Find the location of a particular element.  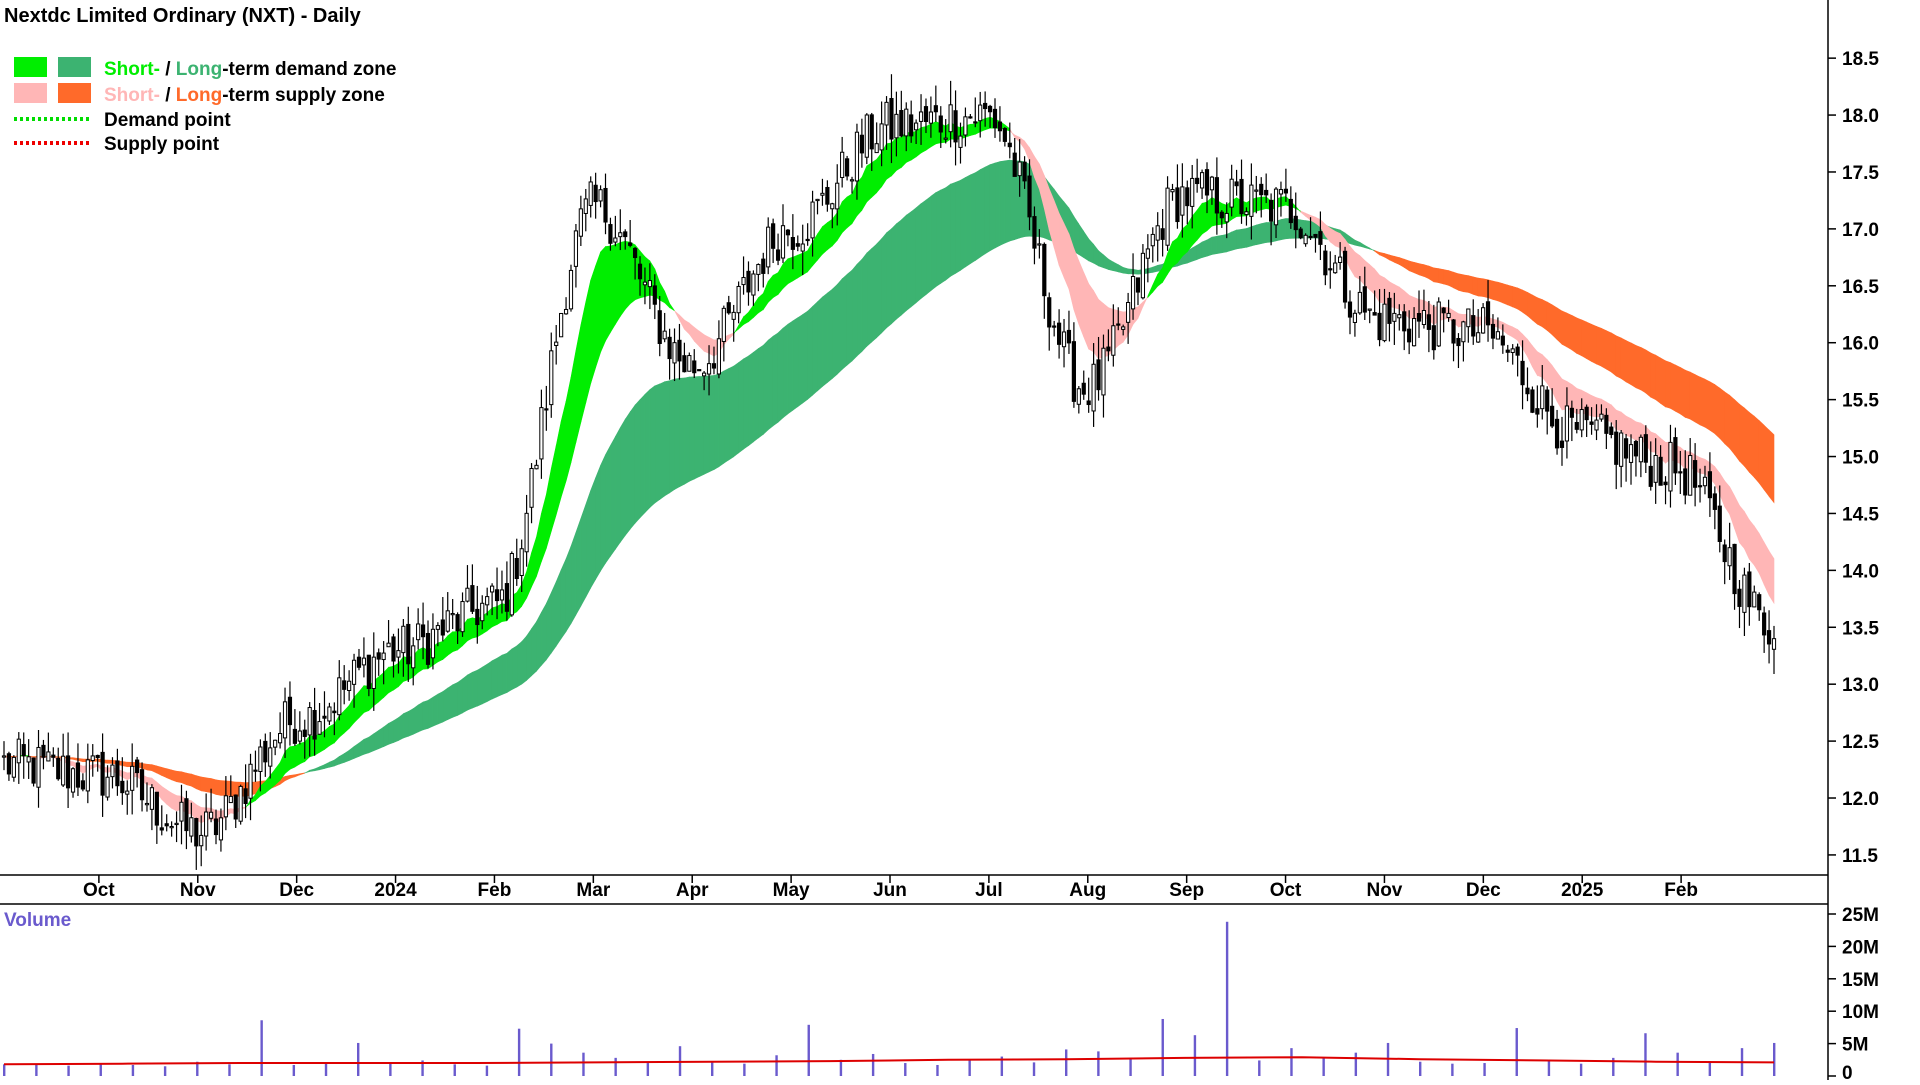

price-y-tick-label: 12.5 is located at coordinates (1860, 742).